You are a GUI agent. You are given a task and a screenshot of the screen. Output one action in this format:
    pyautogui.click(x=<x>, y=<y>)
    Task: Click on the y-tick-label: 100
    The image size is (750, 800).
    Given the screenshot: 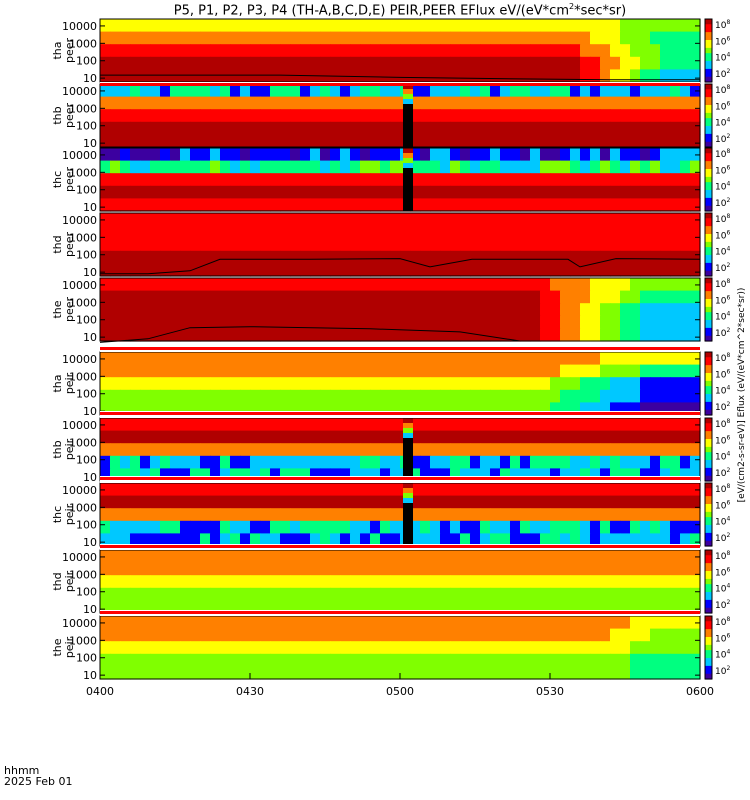 What is the action you would take?
    pyautogui.click(x=86, y=320)
    